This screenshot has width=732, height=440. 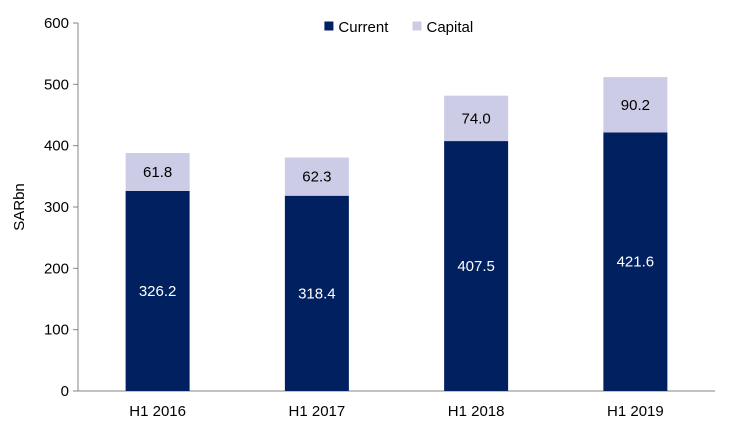 What do you see at coordinates (56, 23) in the screenshot?
I see `y-tick-label: 600` at bounding box center [56, 23].